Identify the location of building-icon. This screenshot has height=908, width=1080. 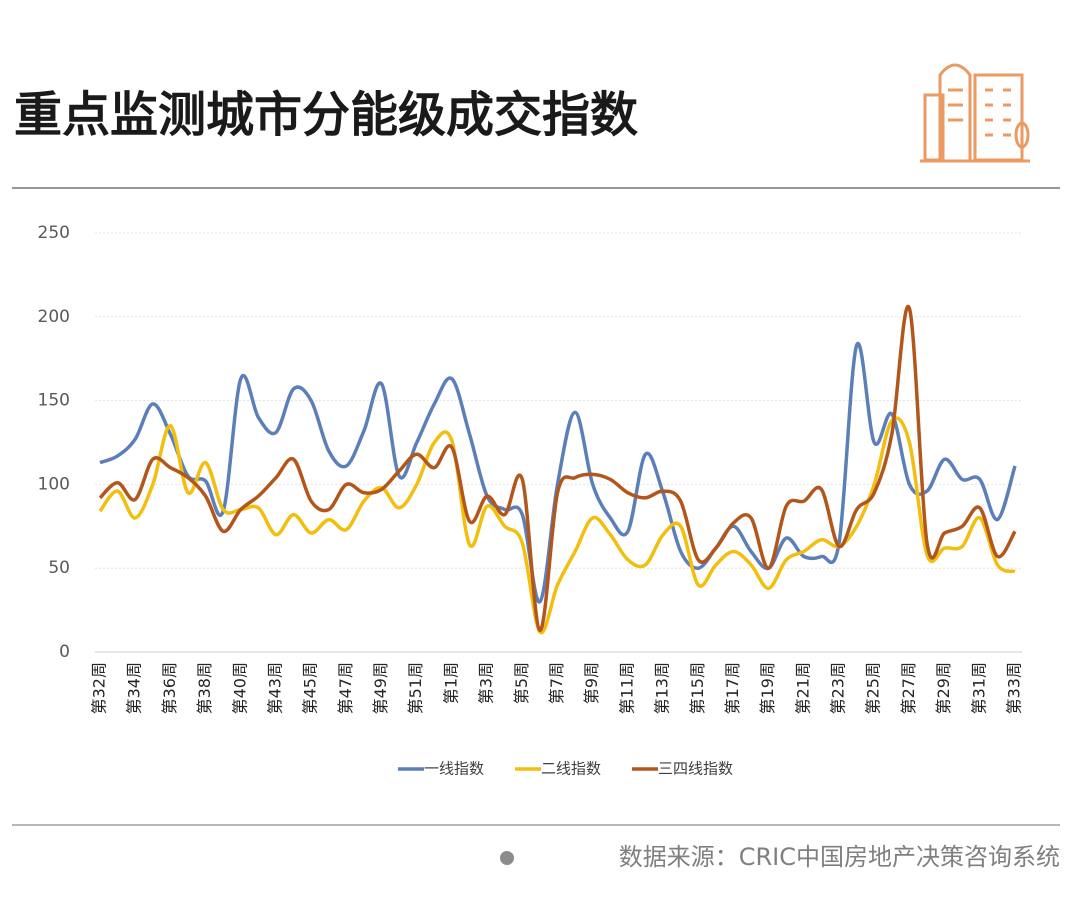
(975, 113).